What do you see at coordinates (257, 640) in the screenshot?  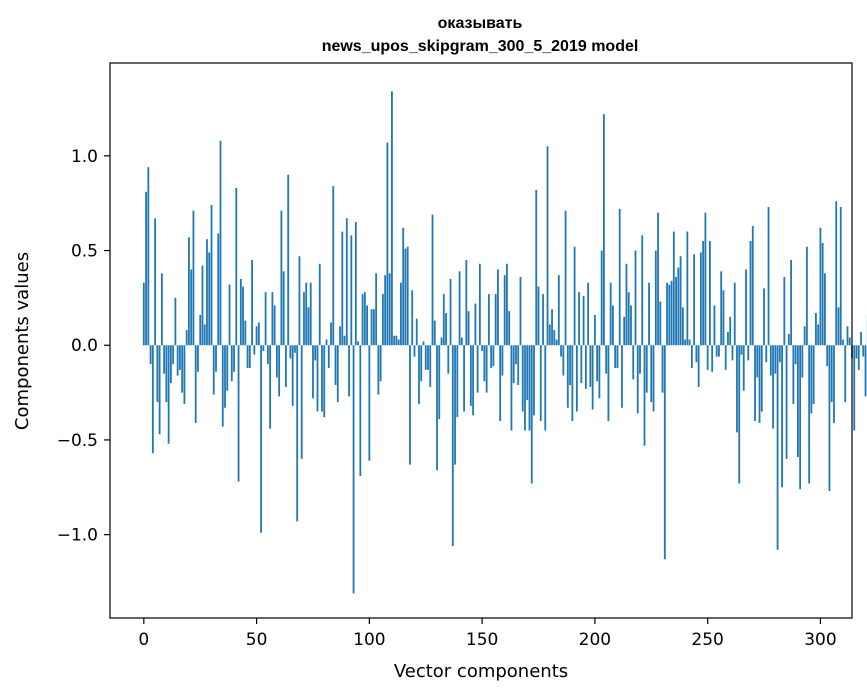 I see `x-tick-label-50: 50` at bounding box center [257, 640].